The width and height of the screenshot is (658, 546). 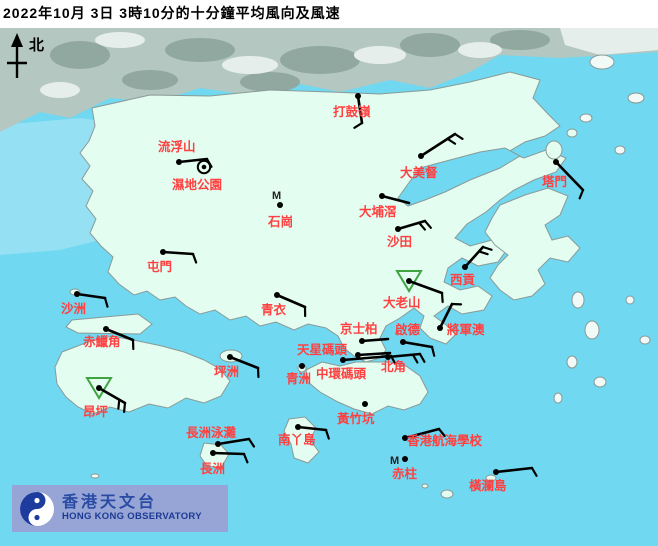 I want to click on station-label: 沙田, so click(x=399, y=242).